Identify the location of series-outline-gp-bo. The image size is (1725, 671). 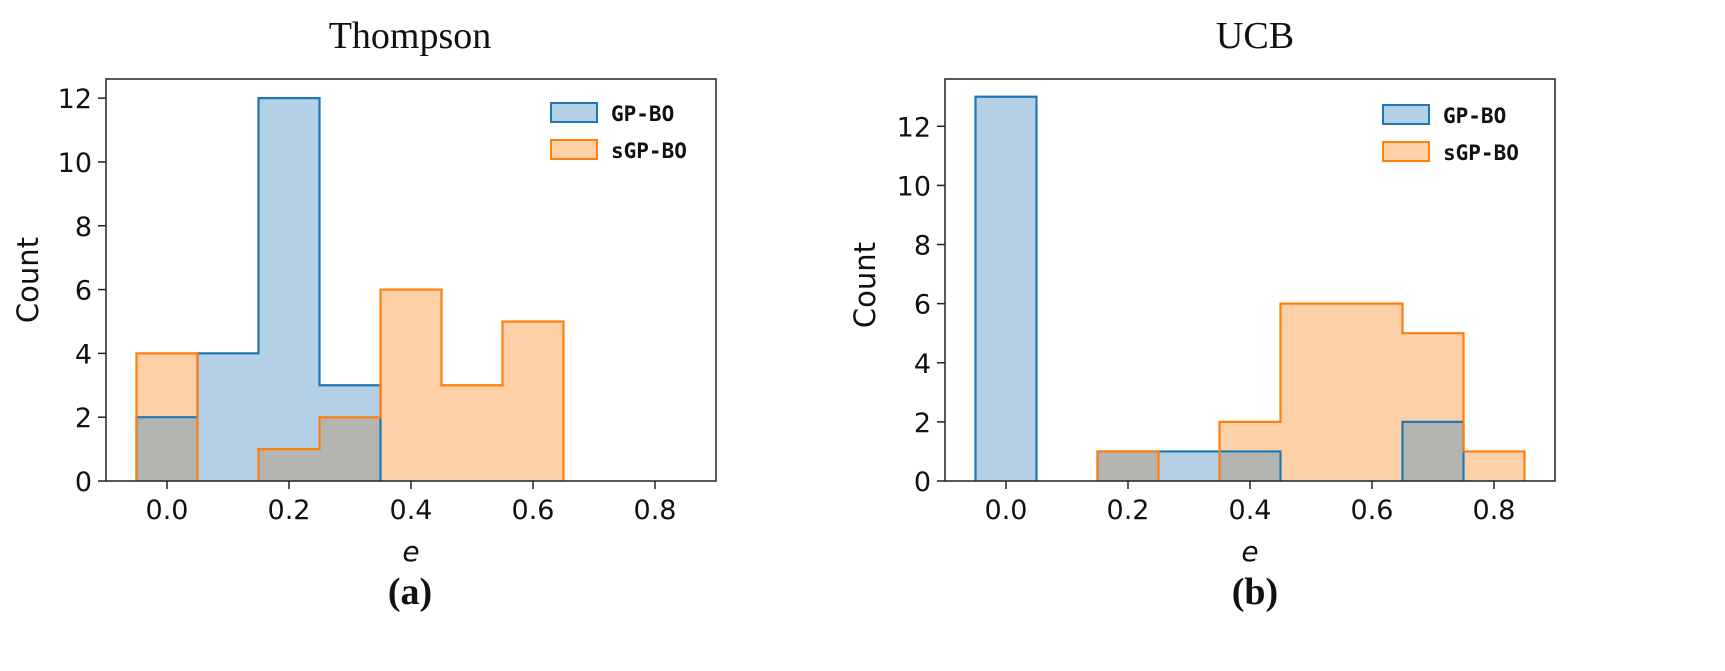
(258, 289).